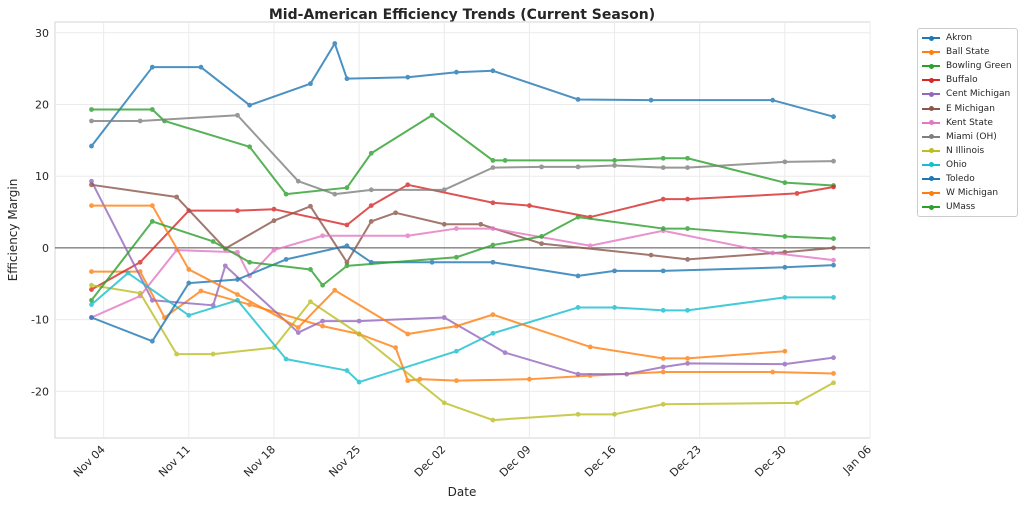 The width and height of the screenshot is (1024, 506). What do you see at coordinates (515, 461) in the screenshot?
I see `x-tick-label: Dec 09` at bounding box center [515, 461].